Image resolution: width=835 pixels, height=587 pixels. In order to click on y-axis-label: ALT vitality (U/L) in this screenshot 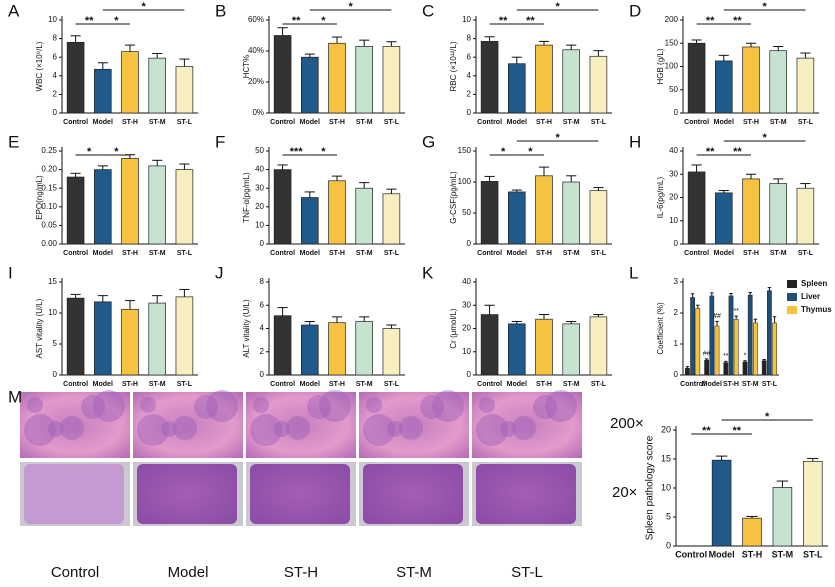, I will do `click(246, 328)`.